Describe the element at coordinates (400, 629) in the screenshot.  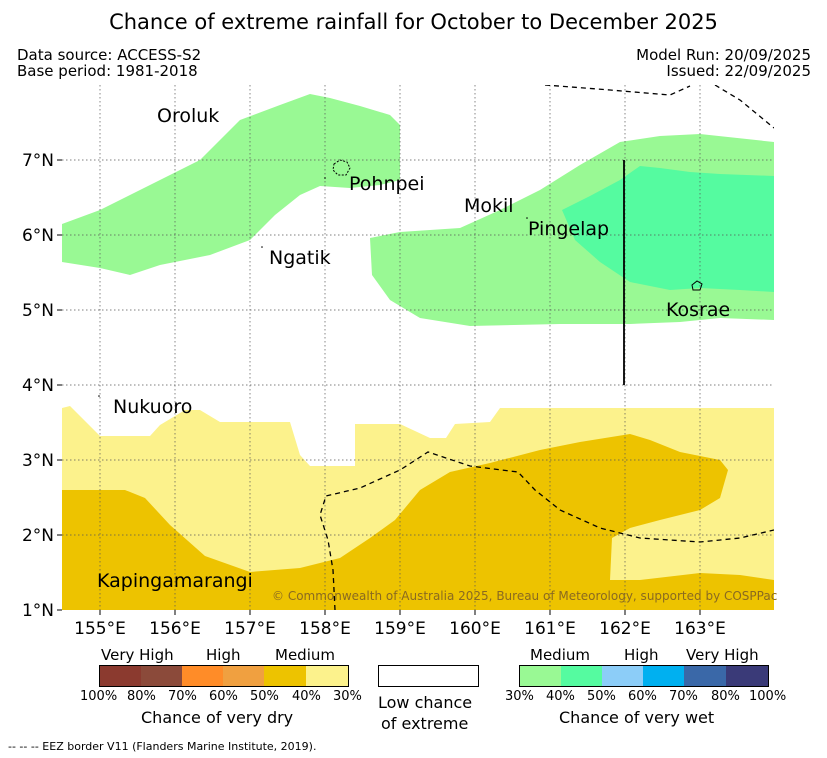
I see `lon-label: 159°E` at that location.